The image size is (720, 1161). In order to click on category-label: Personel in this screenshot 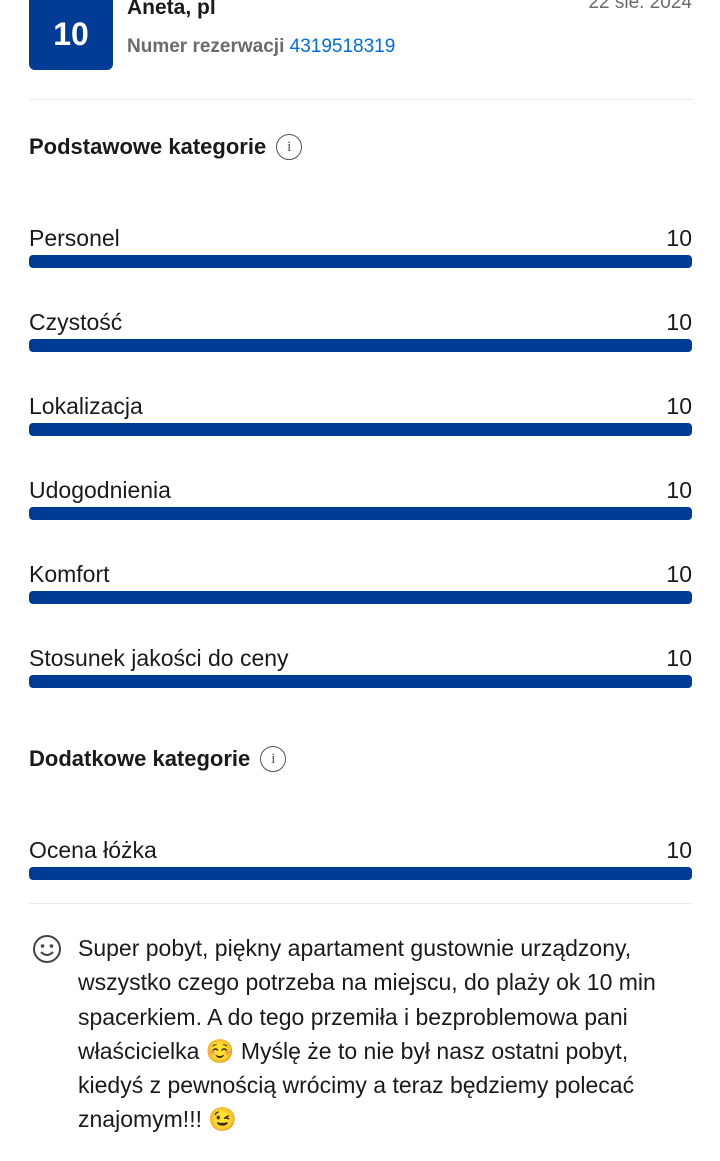, I will do `click(74, 238)`.